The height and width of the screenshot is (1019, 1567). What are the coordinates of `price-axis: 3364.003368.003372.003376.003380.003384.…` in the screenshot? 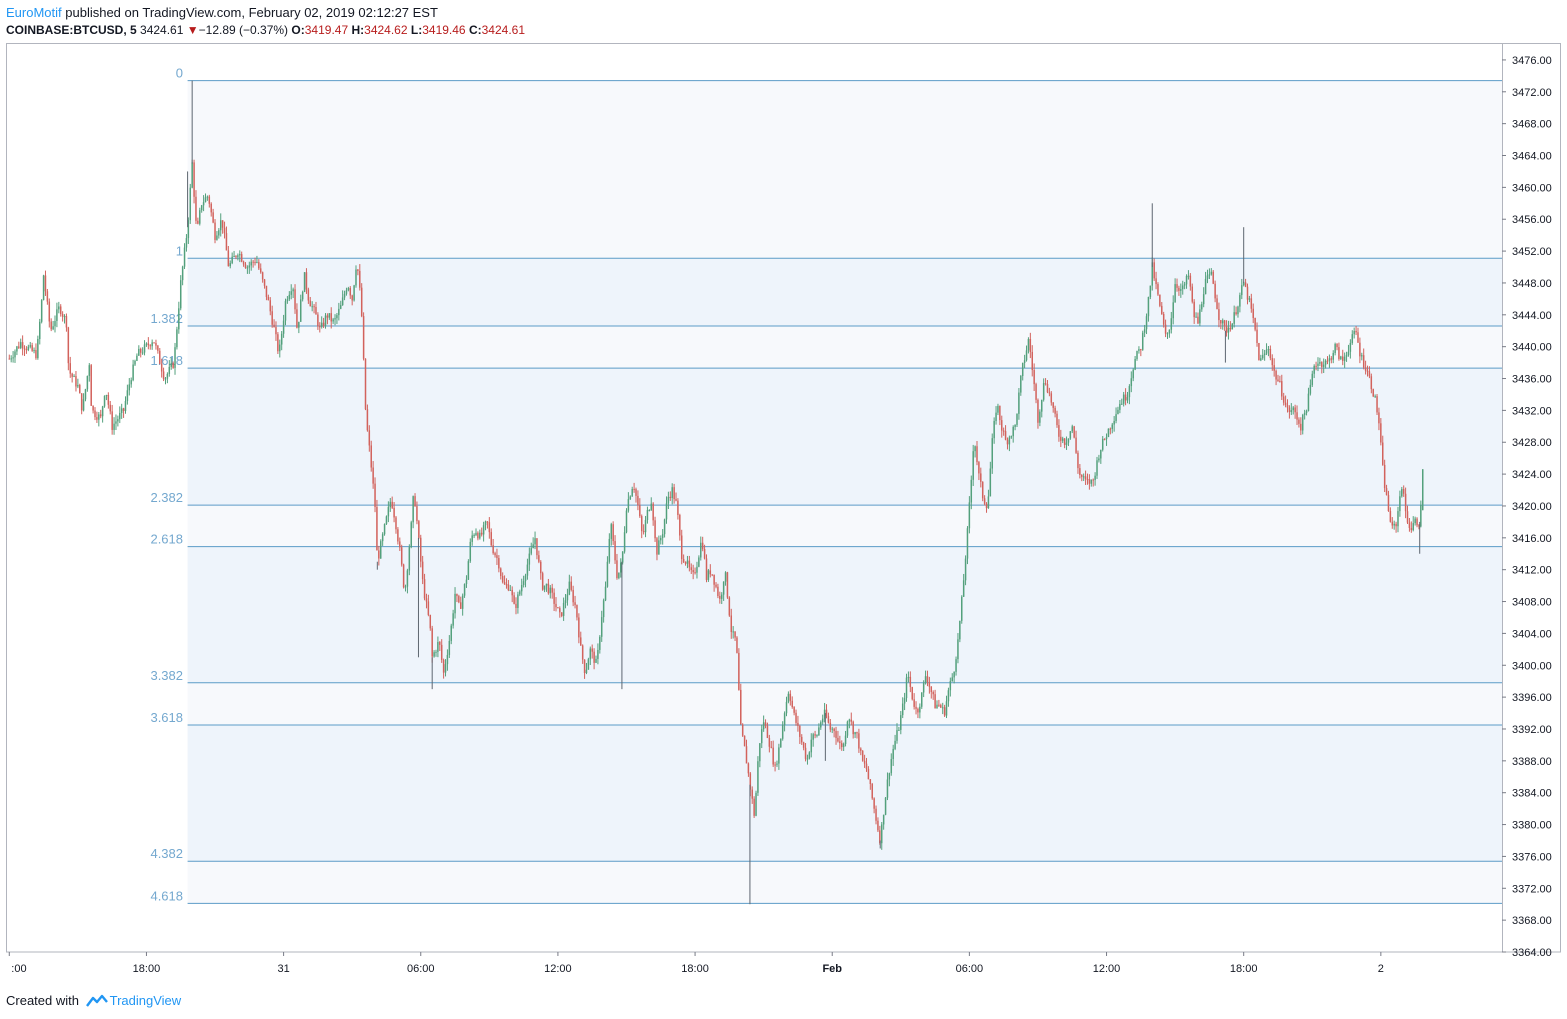 It's located at (1527, 507).